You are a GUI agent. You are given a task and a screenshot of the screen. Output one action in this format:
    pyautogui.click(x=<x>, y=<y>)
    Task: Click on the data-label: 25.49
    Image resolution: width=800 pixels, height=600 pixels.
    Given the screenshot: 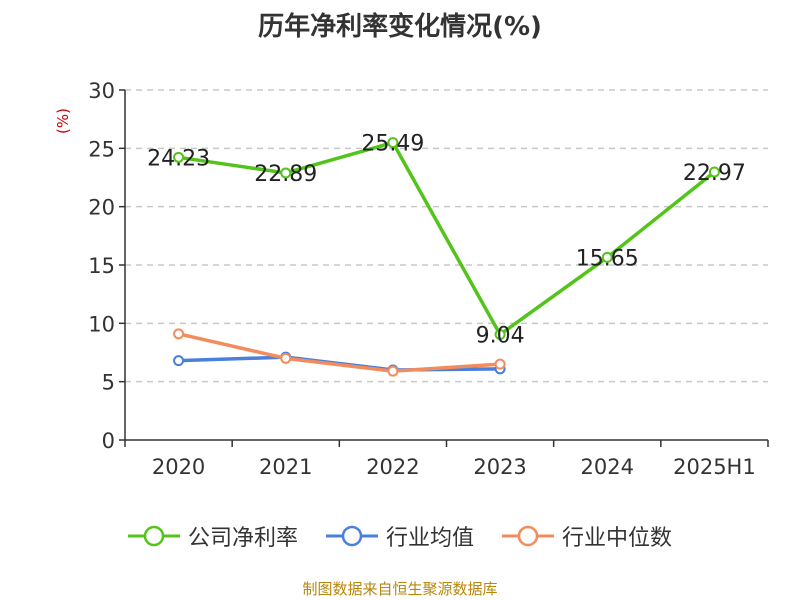 What is the action you would take?
    pyautogui.click(x=392, y=144)
    